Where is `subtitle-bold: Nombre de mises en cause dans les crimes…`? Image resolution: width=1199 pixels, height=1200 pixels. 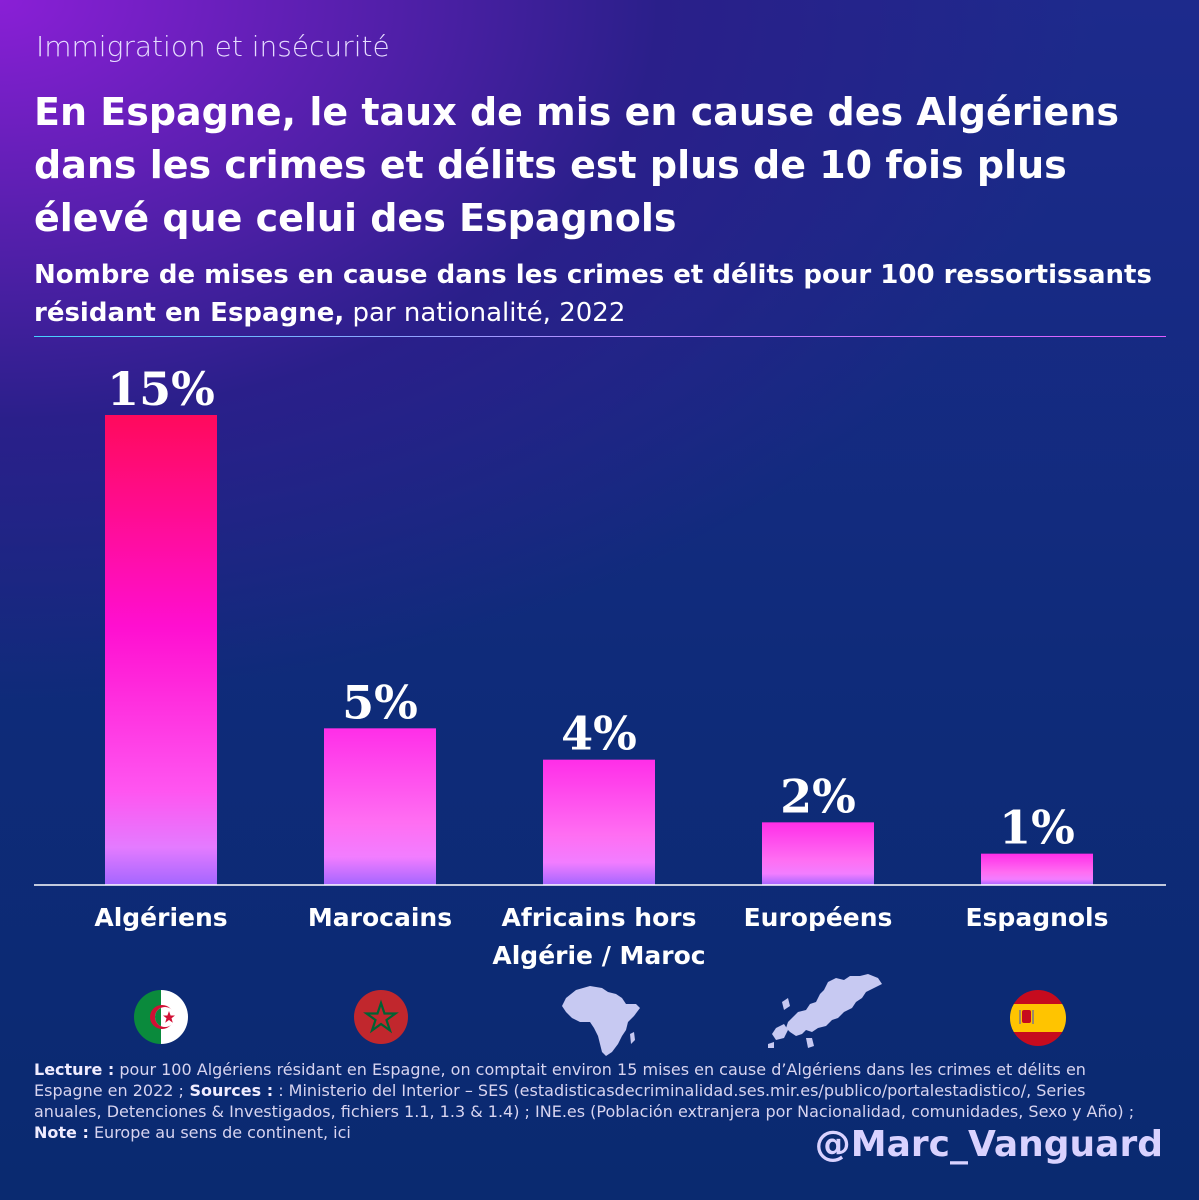
subtitle-bold: Nombre de mises en cause dans les crimes… is located at coordinates (593, 294).